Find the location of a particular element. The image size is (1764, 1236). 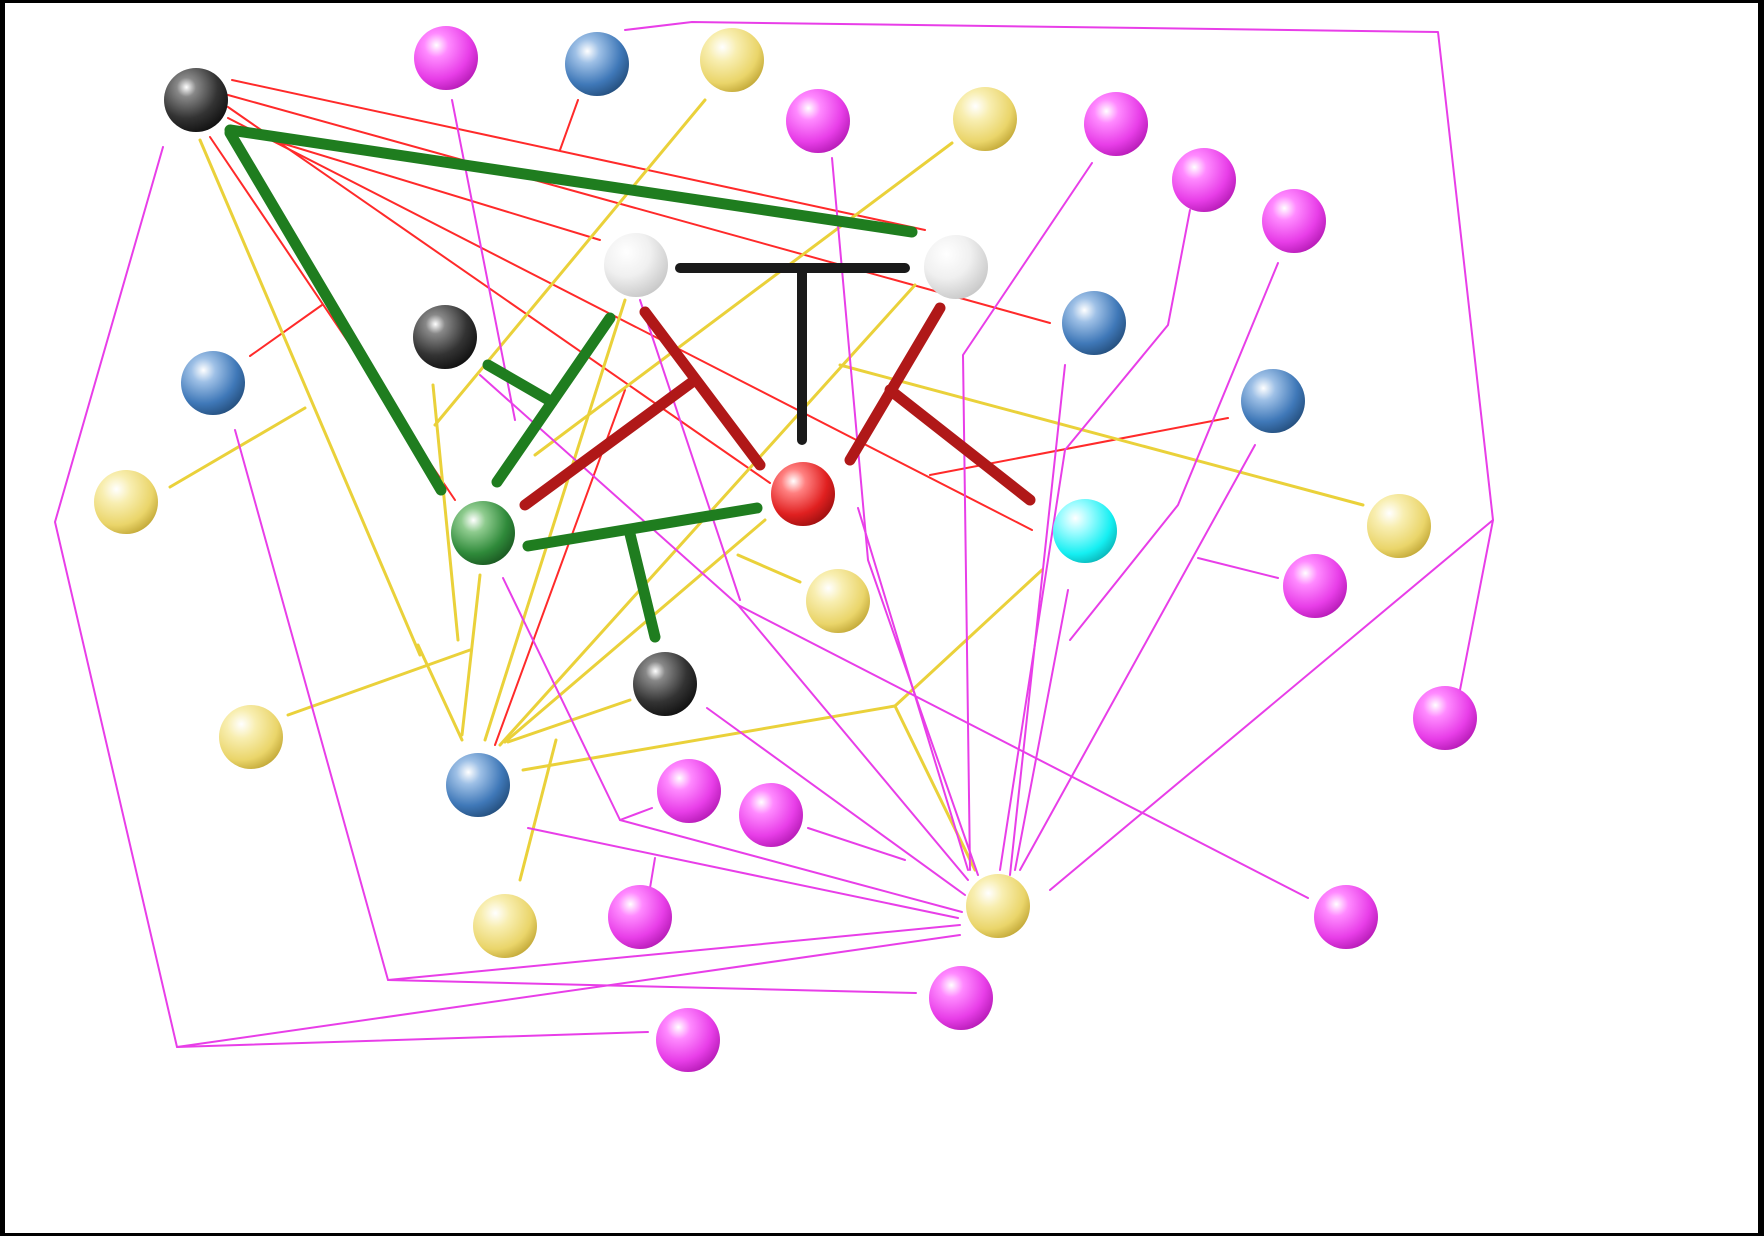

cyan-atom-node is located at coordinates (1085, 531).